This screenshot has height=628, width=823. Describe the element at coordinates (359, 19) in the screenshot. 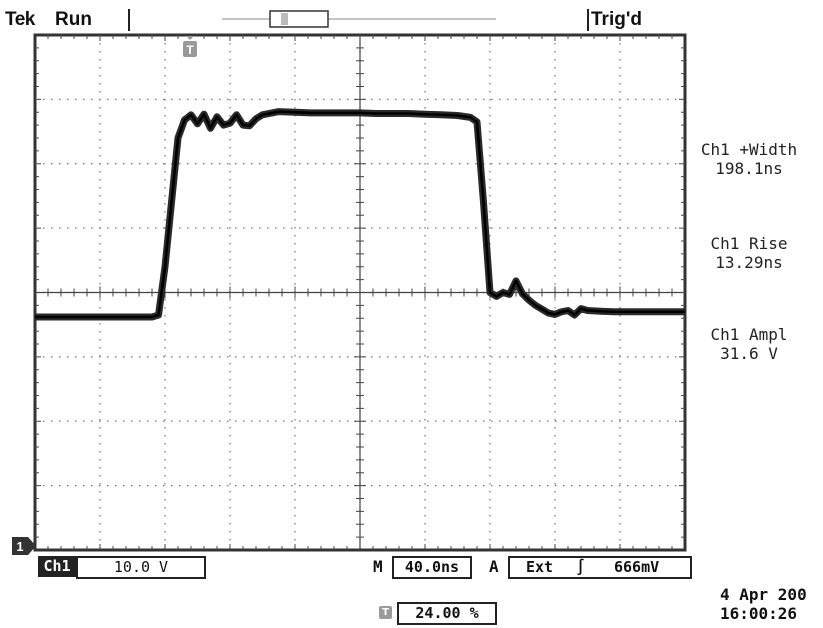

I see `record-length-indicator` at that location.